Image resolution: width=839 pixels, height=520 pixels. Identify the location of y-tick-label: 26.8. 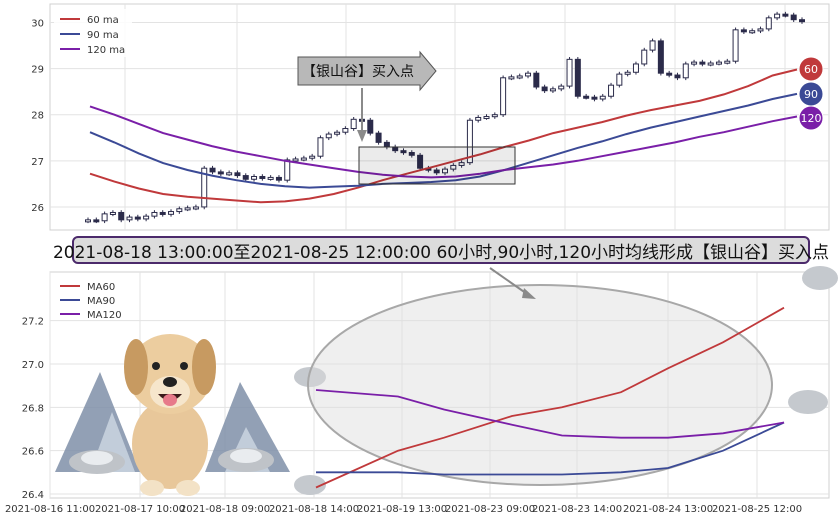
(33, 408).